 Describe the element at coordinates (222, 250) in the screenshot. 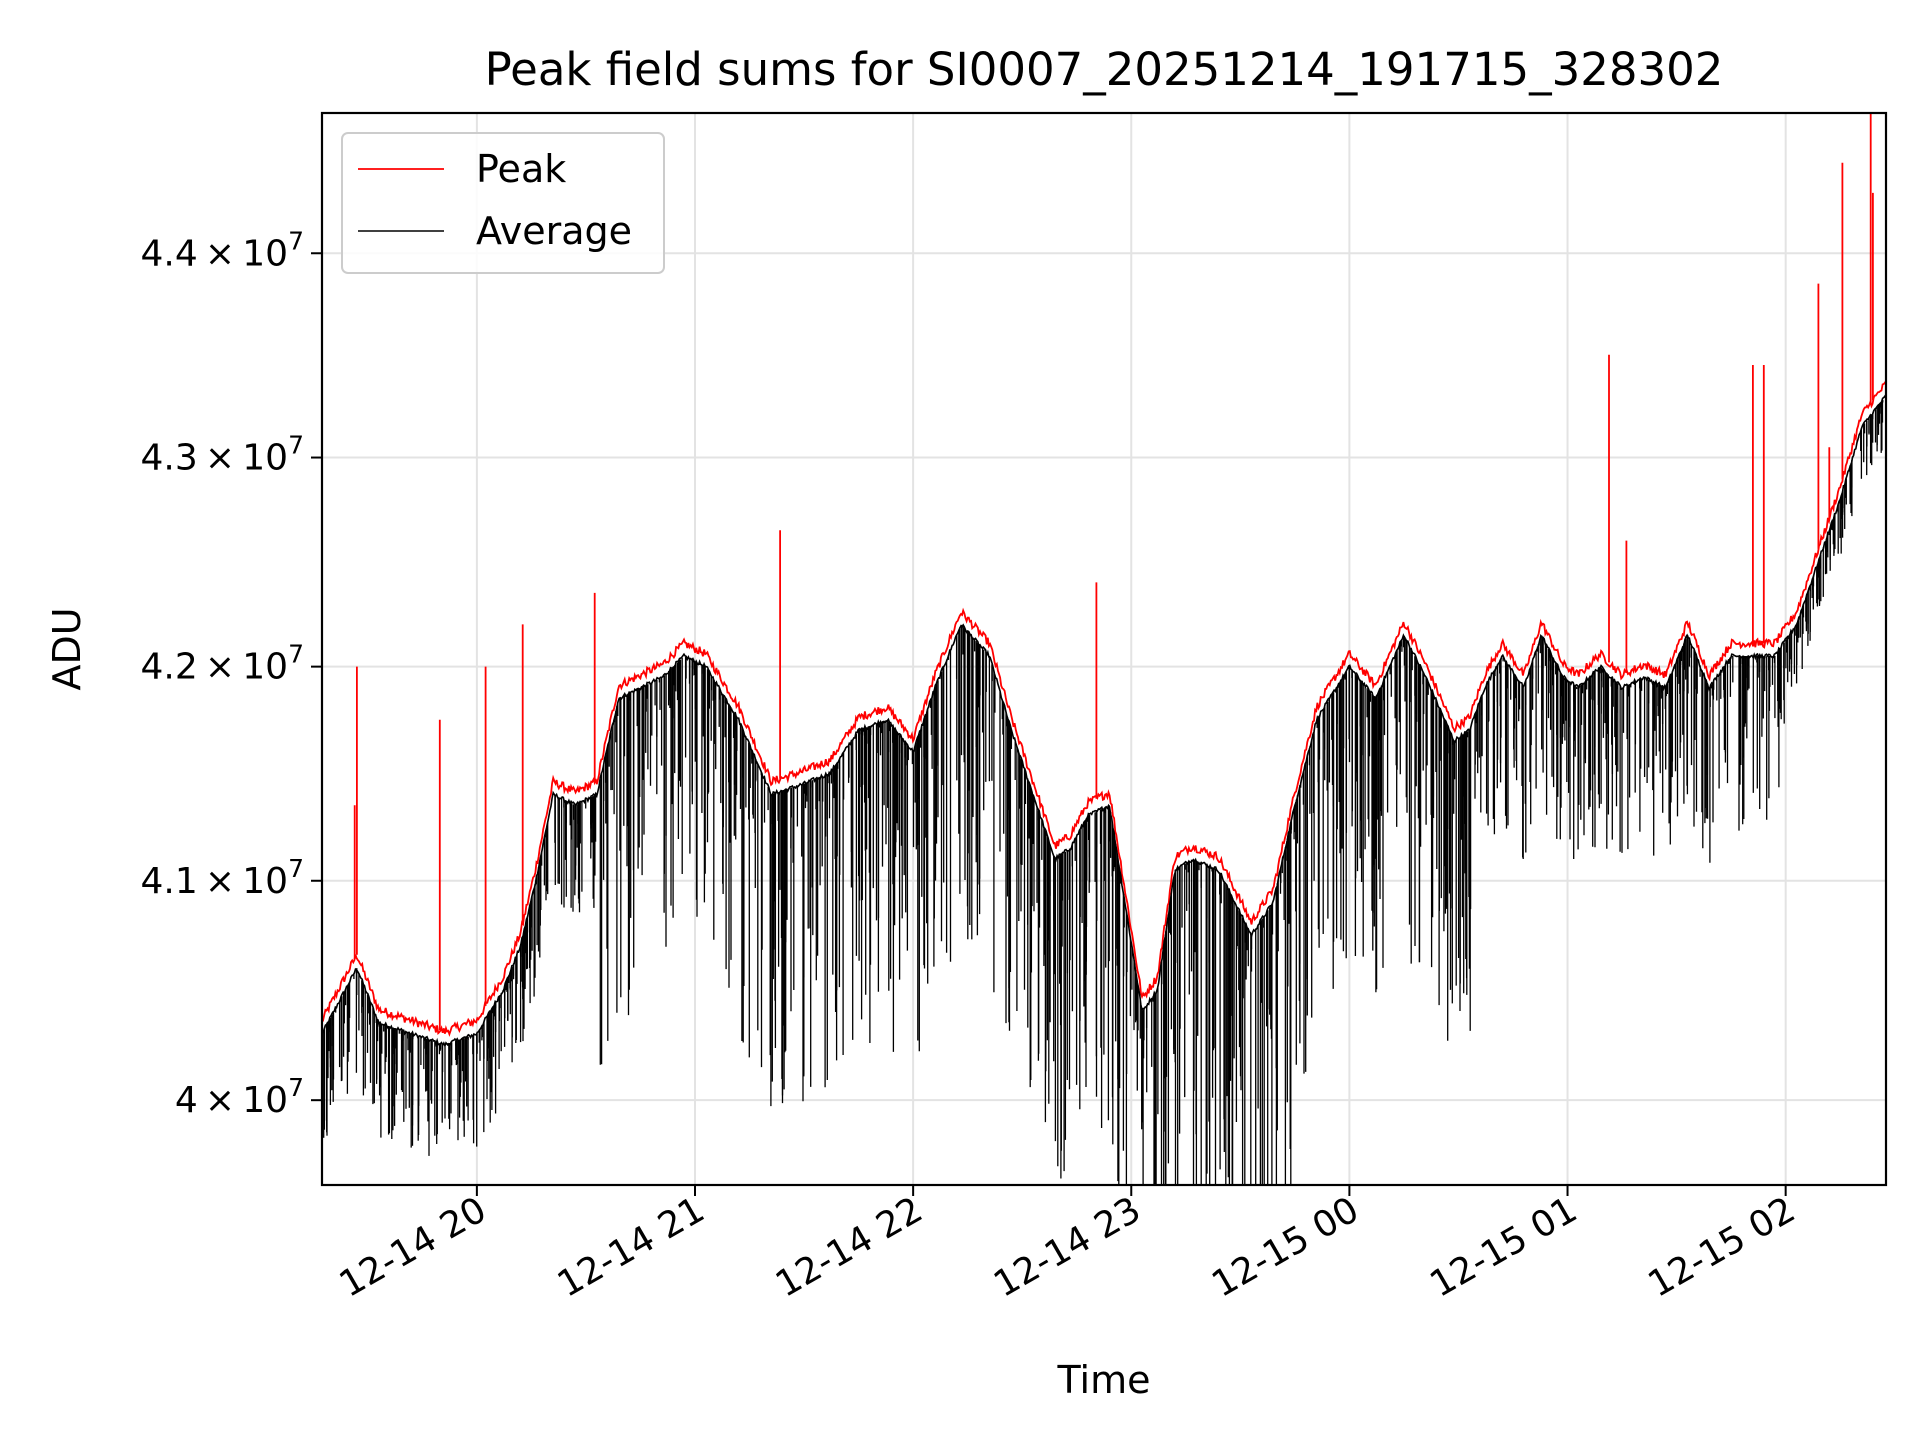

I see `y-tick-label: 4.4 × 107` at that location.